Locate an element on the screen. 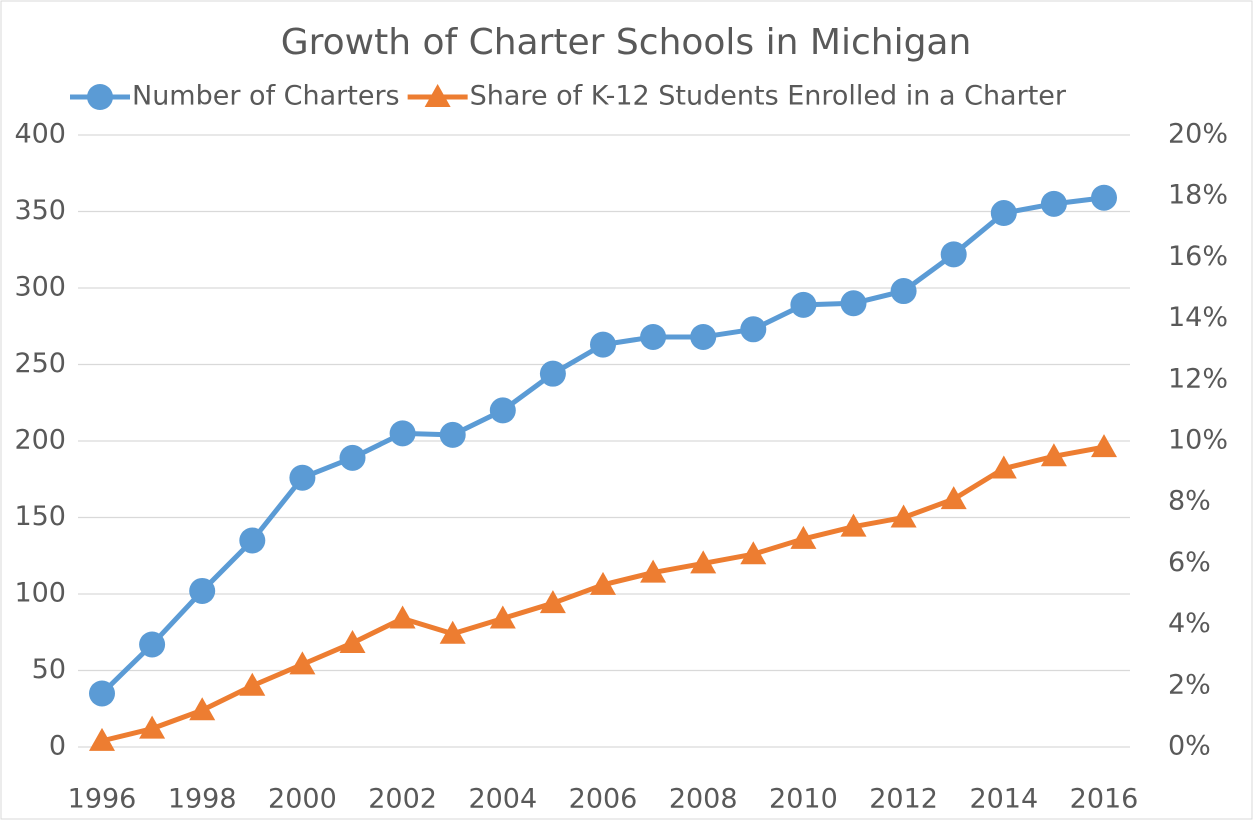 This screenshot has height=820, width=1253. y2-tick-label: 6% is located at coordinates (1189, 562).